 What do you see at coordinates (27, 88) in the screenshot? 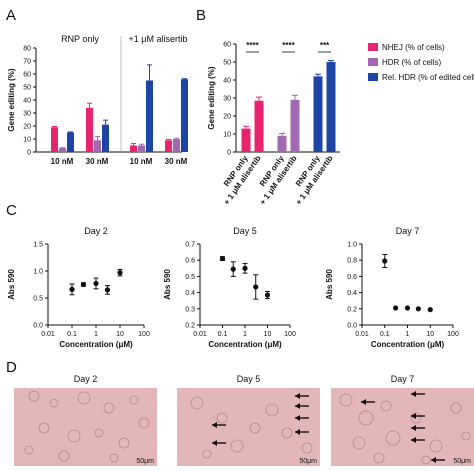
I see `y-tick-label: 50` at bounding box center [27, 88].